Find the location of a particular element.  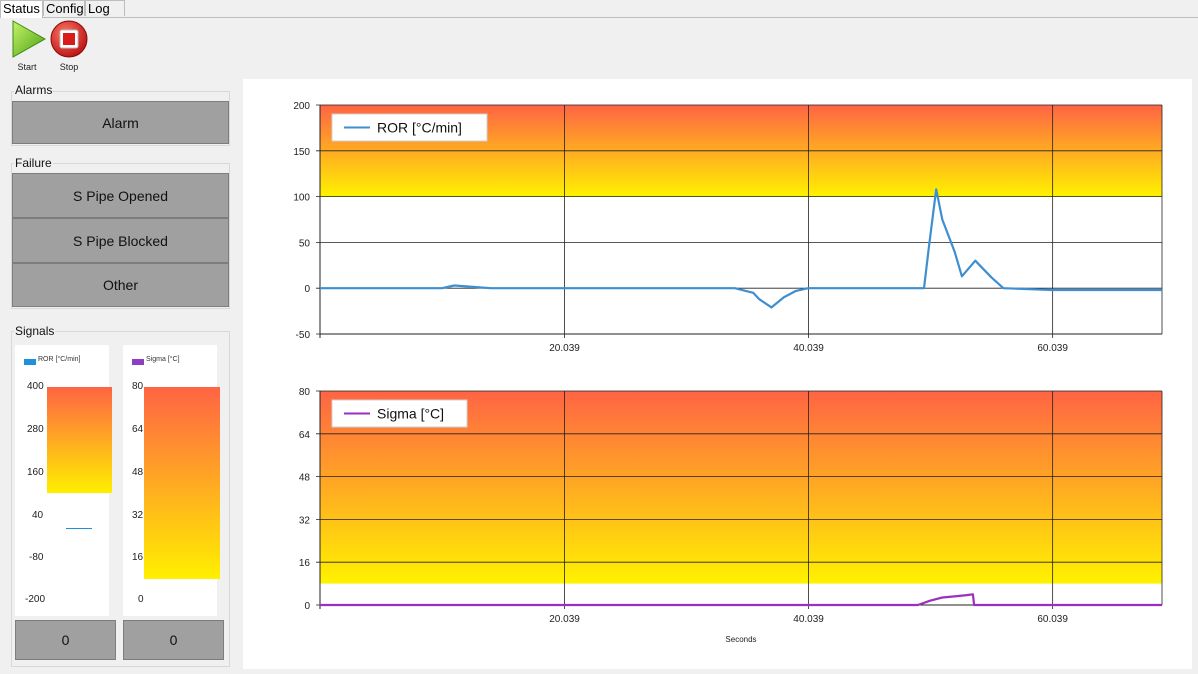

sigma-value-display: 0 is located at coordinates (173, 640).